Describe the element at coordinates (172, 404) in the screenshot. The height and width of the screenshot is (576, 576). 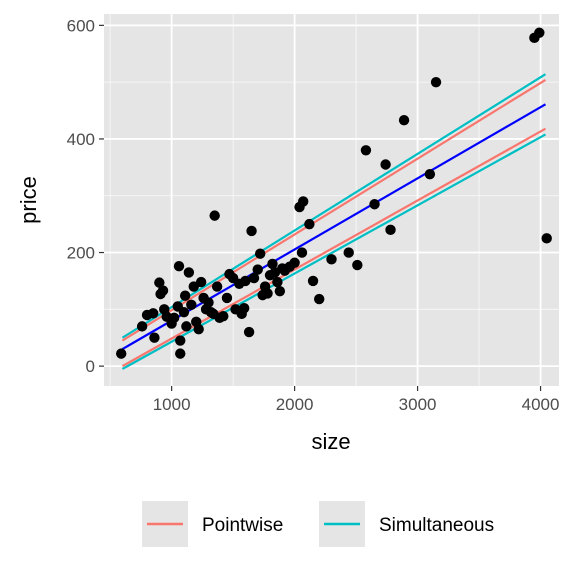
I see `x-tick-label: 1000` at that location.